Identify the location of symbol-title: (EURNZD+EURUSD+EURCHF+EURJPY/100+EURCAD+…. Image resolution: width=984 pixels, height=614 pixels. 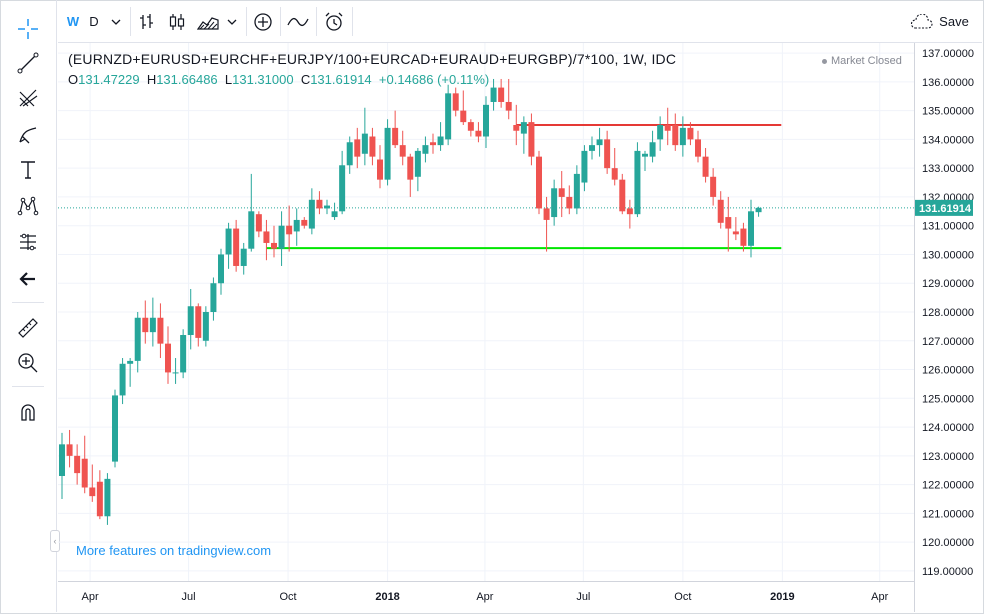
(372, 59).